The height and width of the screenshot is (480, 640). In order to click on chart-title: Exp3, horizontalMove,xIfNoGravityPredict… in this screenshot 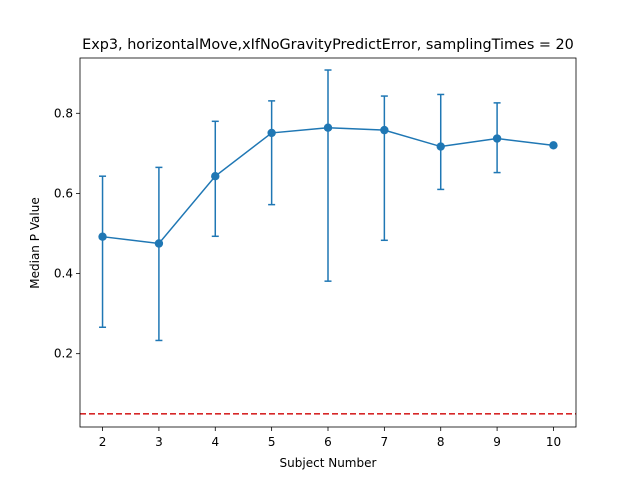, I will do `click(328, 45)`.